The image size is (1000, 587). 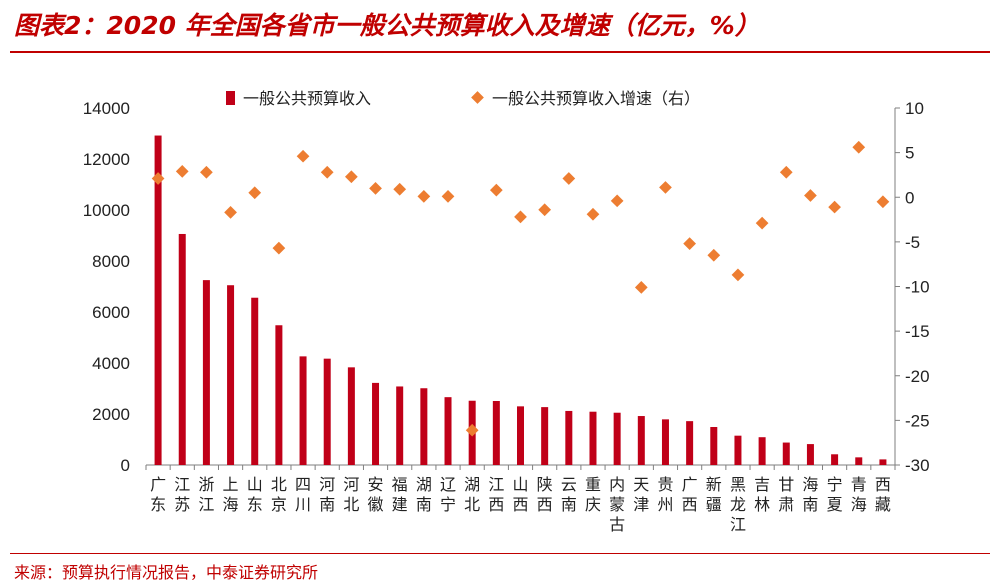 I want to click on category-label: 新疆, so click(x=714, y=494).